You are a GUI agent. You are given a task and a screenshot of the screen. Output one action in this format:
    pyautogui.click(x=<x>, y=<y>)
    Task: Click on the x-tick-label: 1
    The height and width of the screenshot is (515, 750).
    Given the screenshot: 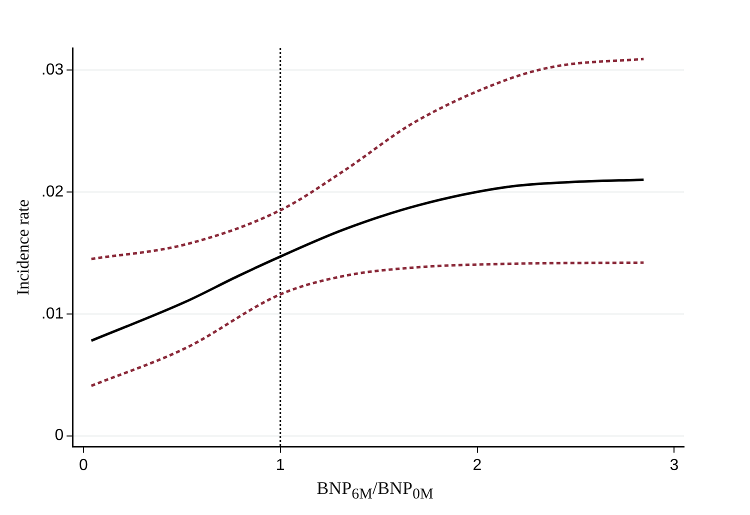 What is the action you would take?
    pyautogui.click(x=280, y=465)
    